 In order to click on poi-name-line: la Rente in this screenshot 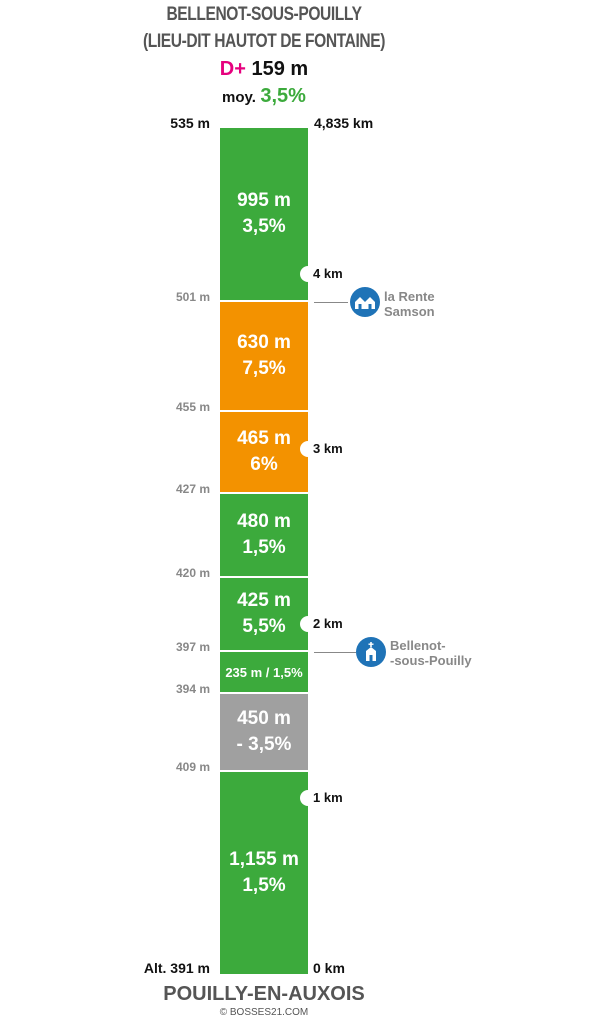, I will do `click(409, 296)`.